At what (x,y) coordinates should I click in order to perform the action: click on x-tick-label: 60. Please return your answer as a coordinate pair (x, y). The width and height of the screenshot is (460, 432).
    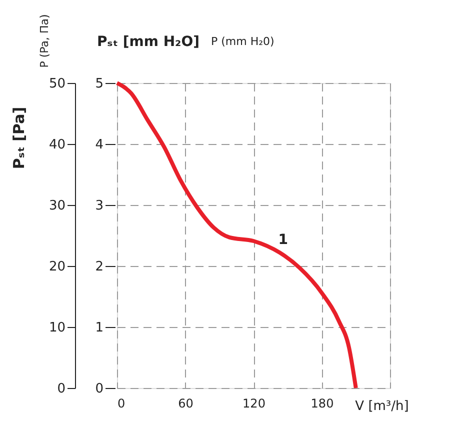
    Looking at the image, I should click on (186, 403).